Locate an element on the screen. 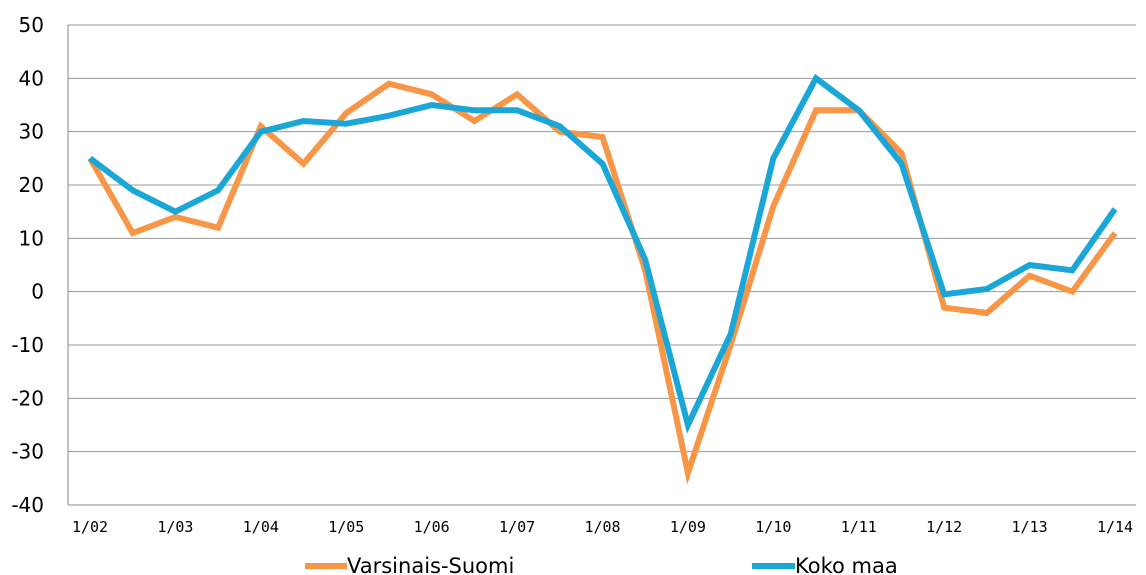 This screenshot has height=575, width=1146. y-tick-label: 40 is located at coordinates (31, 78).